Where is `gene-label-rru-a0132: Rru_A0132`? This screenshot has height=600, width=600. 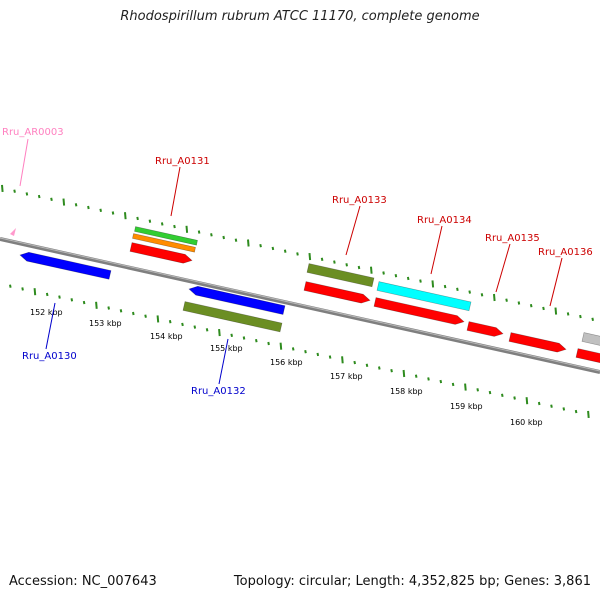
gene-label-rru-a0132: Rru_A0132 is located at coordinates (218, 391).